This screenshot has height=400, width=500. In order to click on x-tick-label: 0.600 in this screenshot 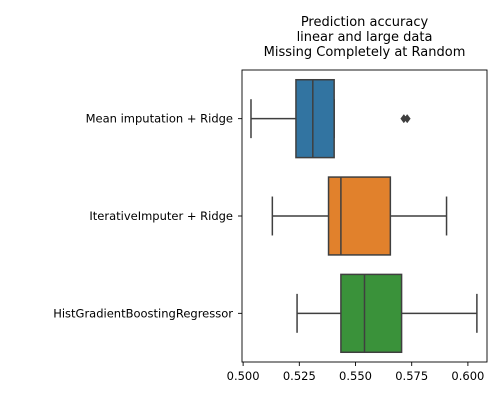, I will do `click(467, 376)`.